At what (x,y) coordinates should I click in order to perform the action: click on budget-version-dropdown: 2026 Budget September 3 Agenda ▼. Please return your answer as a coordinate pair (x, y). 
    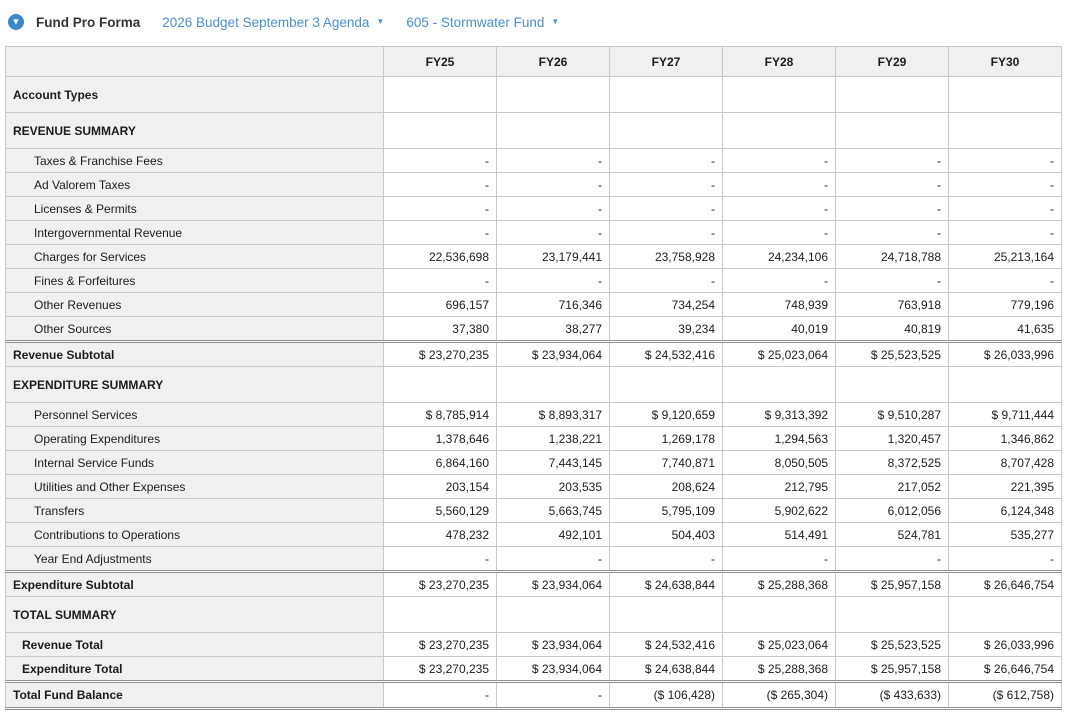
    Looking at the image, I should click on (273, 22).